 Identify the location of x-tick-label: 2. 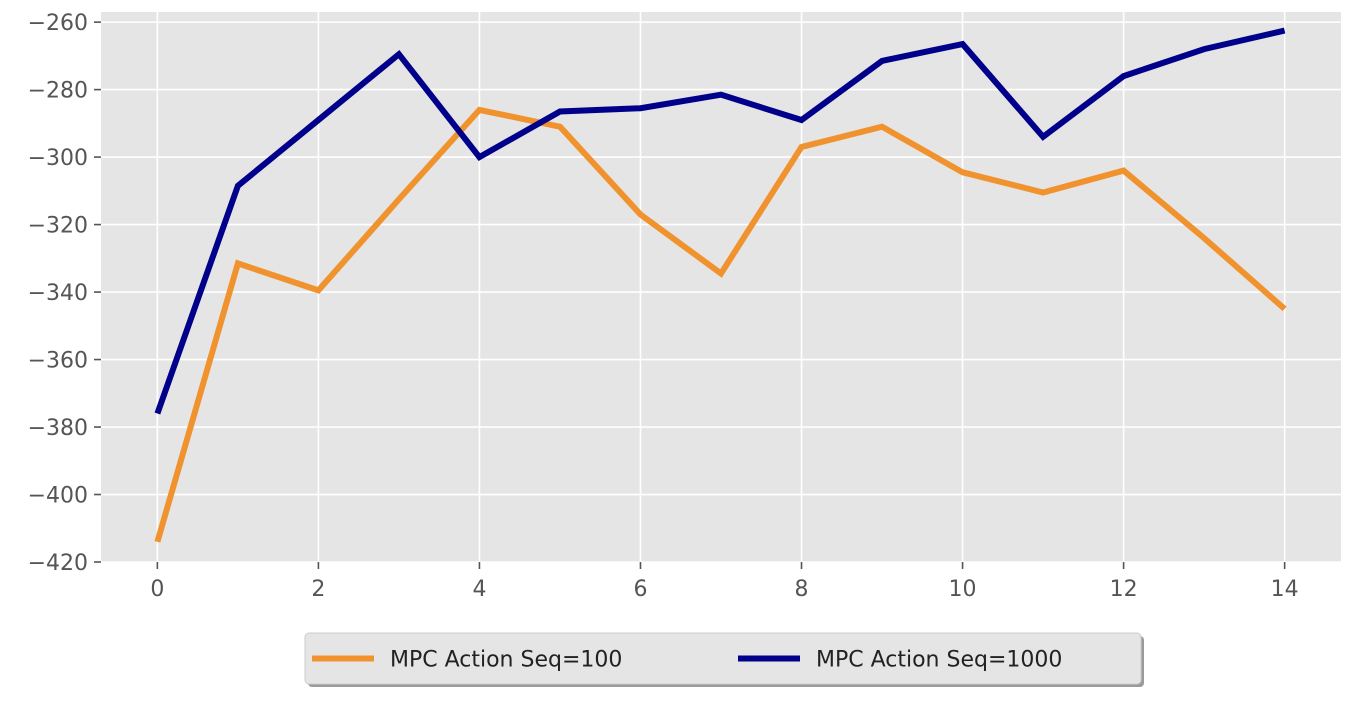
(318, 589).